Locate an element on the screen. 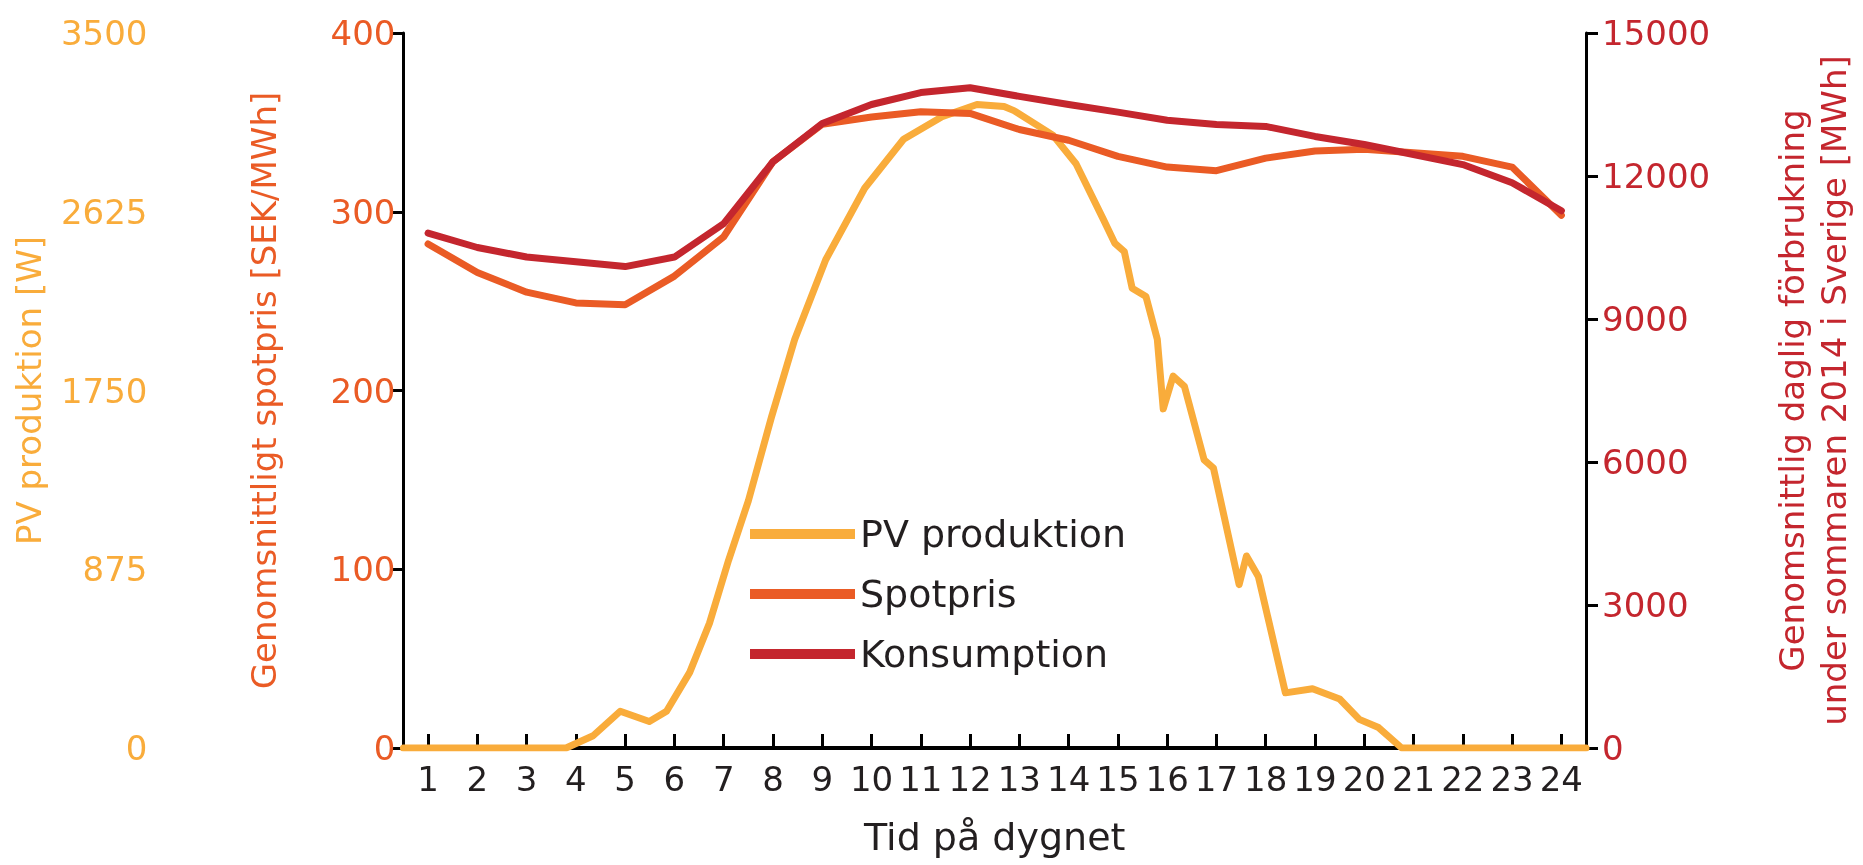 The height and width of the screenshot is (865, 1863). y3-axis-title: PV produktion [W] is located at coordinates (29, 390).